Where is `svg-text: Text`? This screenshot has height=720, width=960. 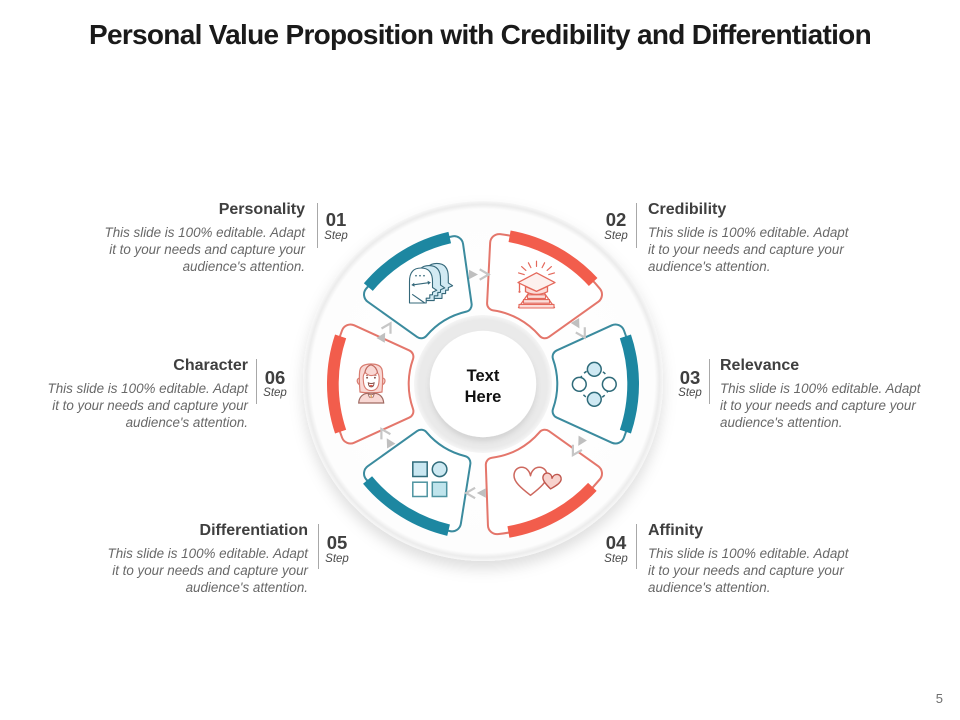
svg-text: Text is located at coordinates (483, 376).